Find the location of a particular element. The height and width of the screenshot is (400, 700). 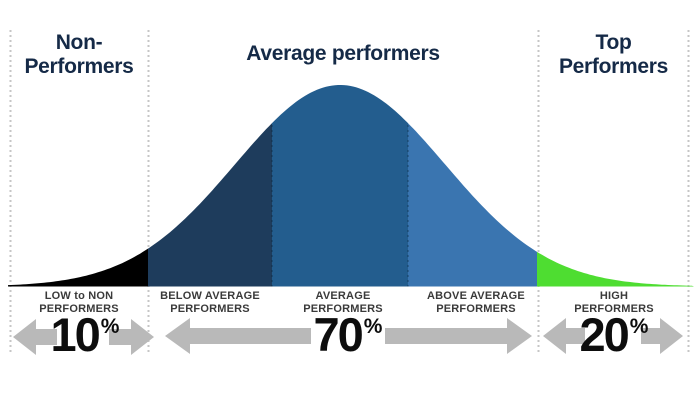

band-label-line: HIGH is located at coordinates (614, 296).